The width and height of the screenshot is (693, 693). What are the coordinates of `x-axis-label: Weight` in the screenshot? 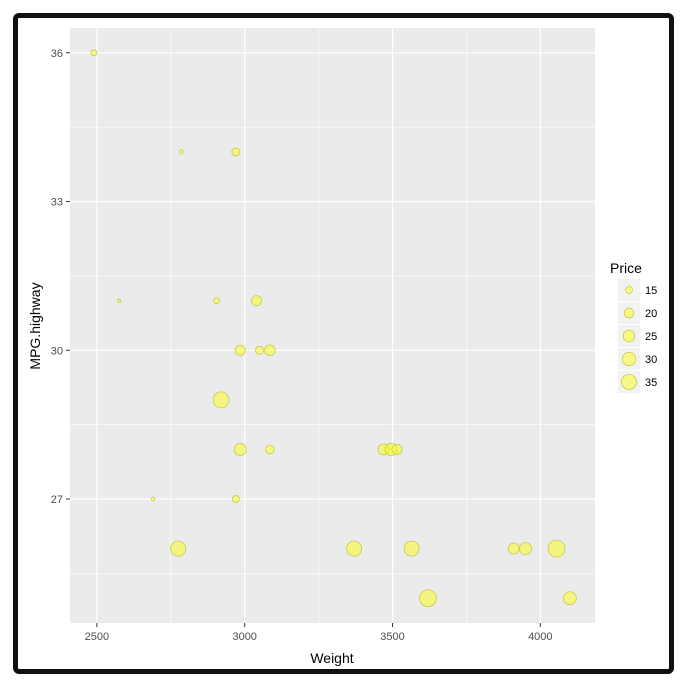 It's located at (331, 658).